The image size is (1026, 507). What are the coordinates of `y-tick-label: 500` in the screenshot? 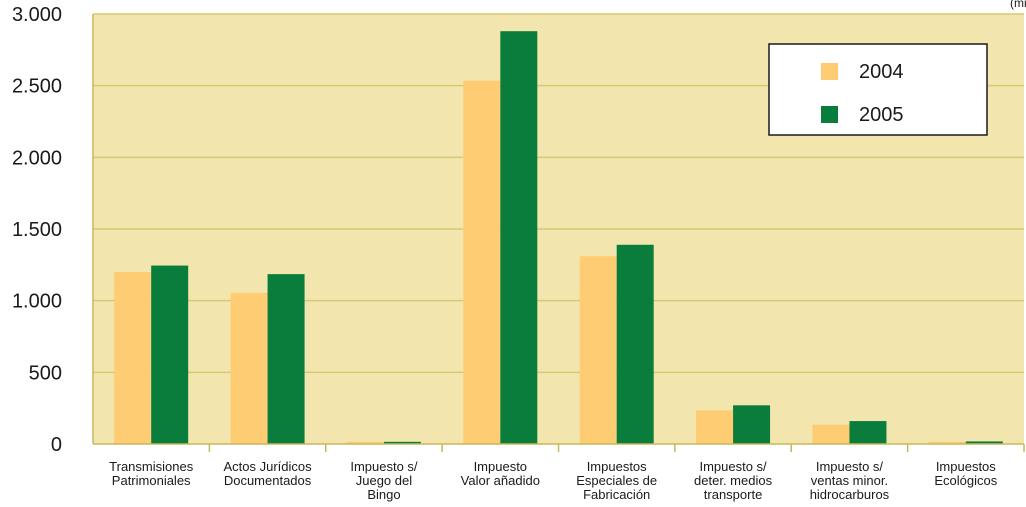 It's located at (45, 373).